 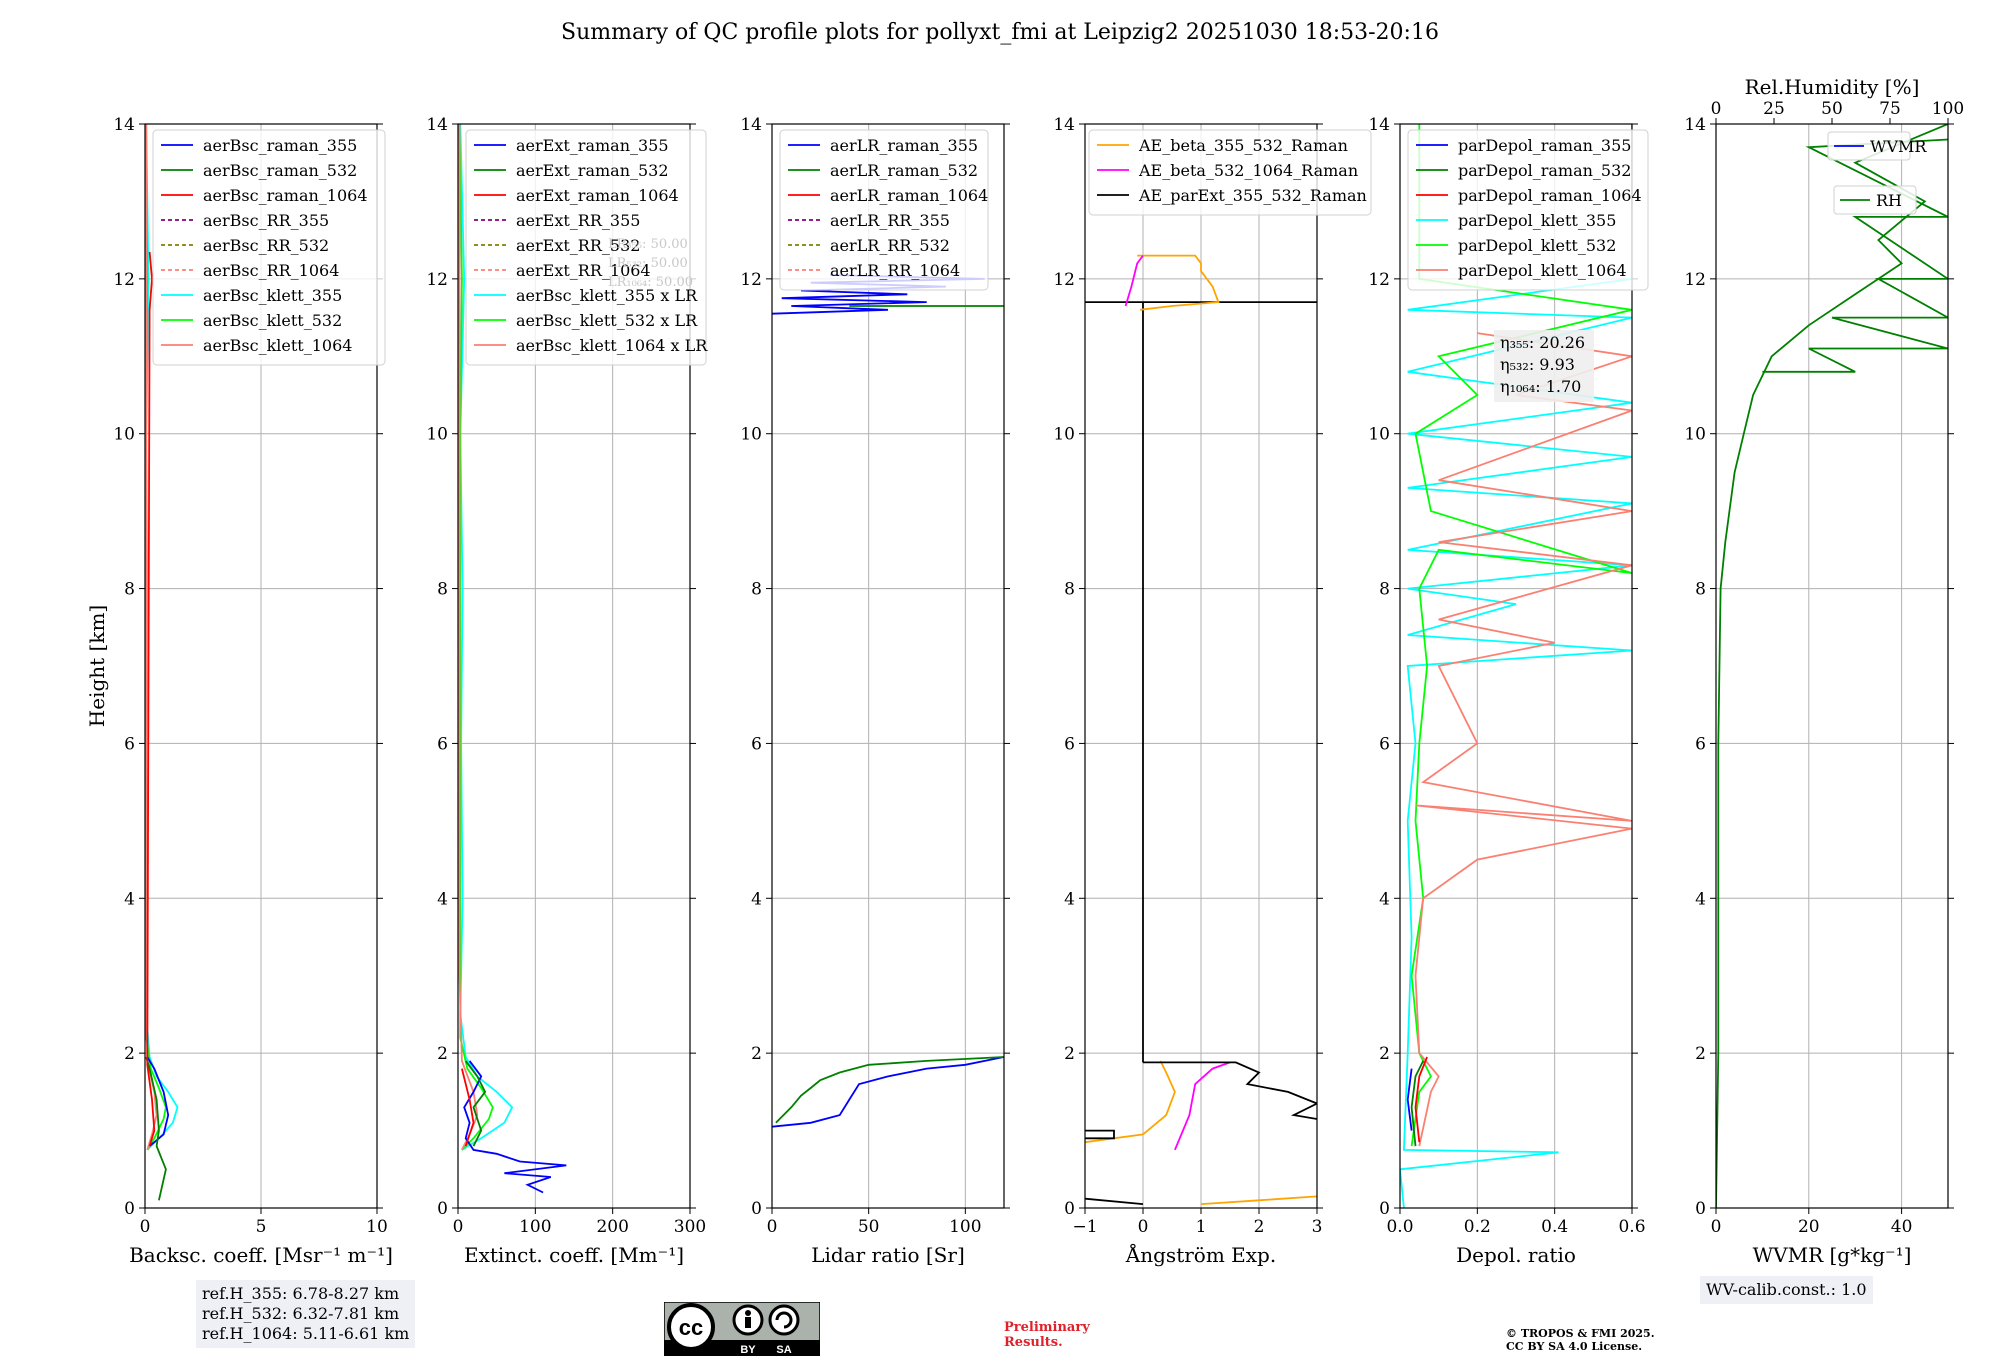 What do you see at coordinates (301, 1293) in the screenshot?
I see `refh-355: ref.H_355: 6.78-8.27 km` at bounding box center [301, 1293].